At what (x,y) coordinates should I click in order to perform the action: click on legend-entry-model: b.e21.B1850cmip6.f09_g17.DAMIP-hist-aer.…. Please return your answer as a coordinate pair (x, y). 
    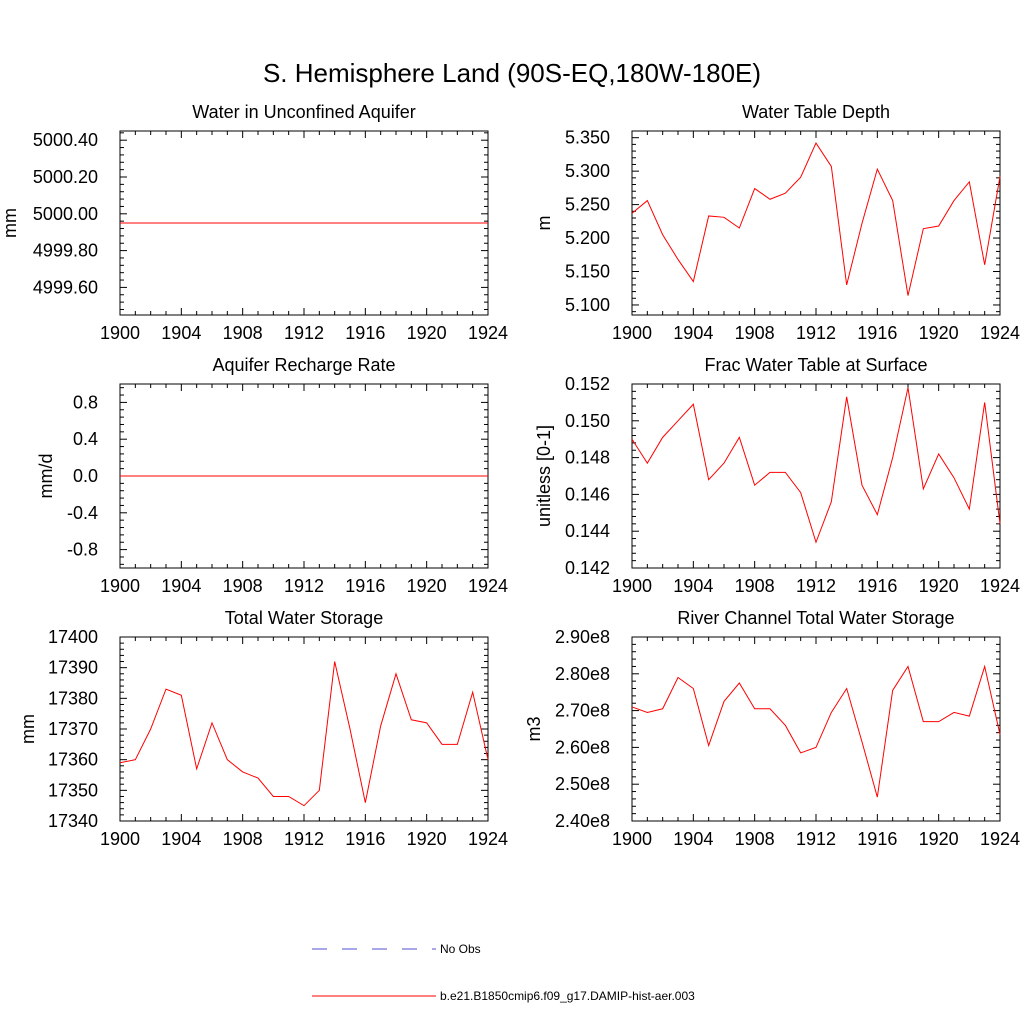
    Looking at the image, I should click on (503, 996).